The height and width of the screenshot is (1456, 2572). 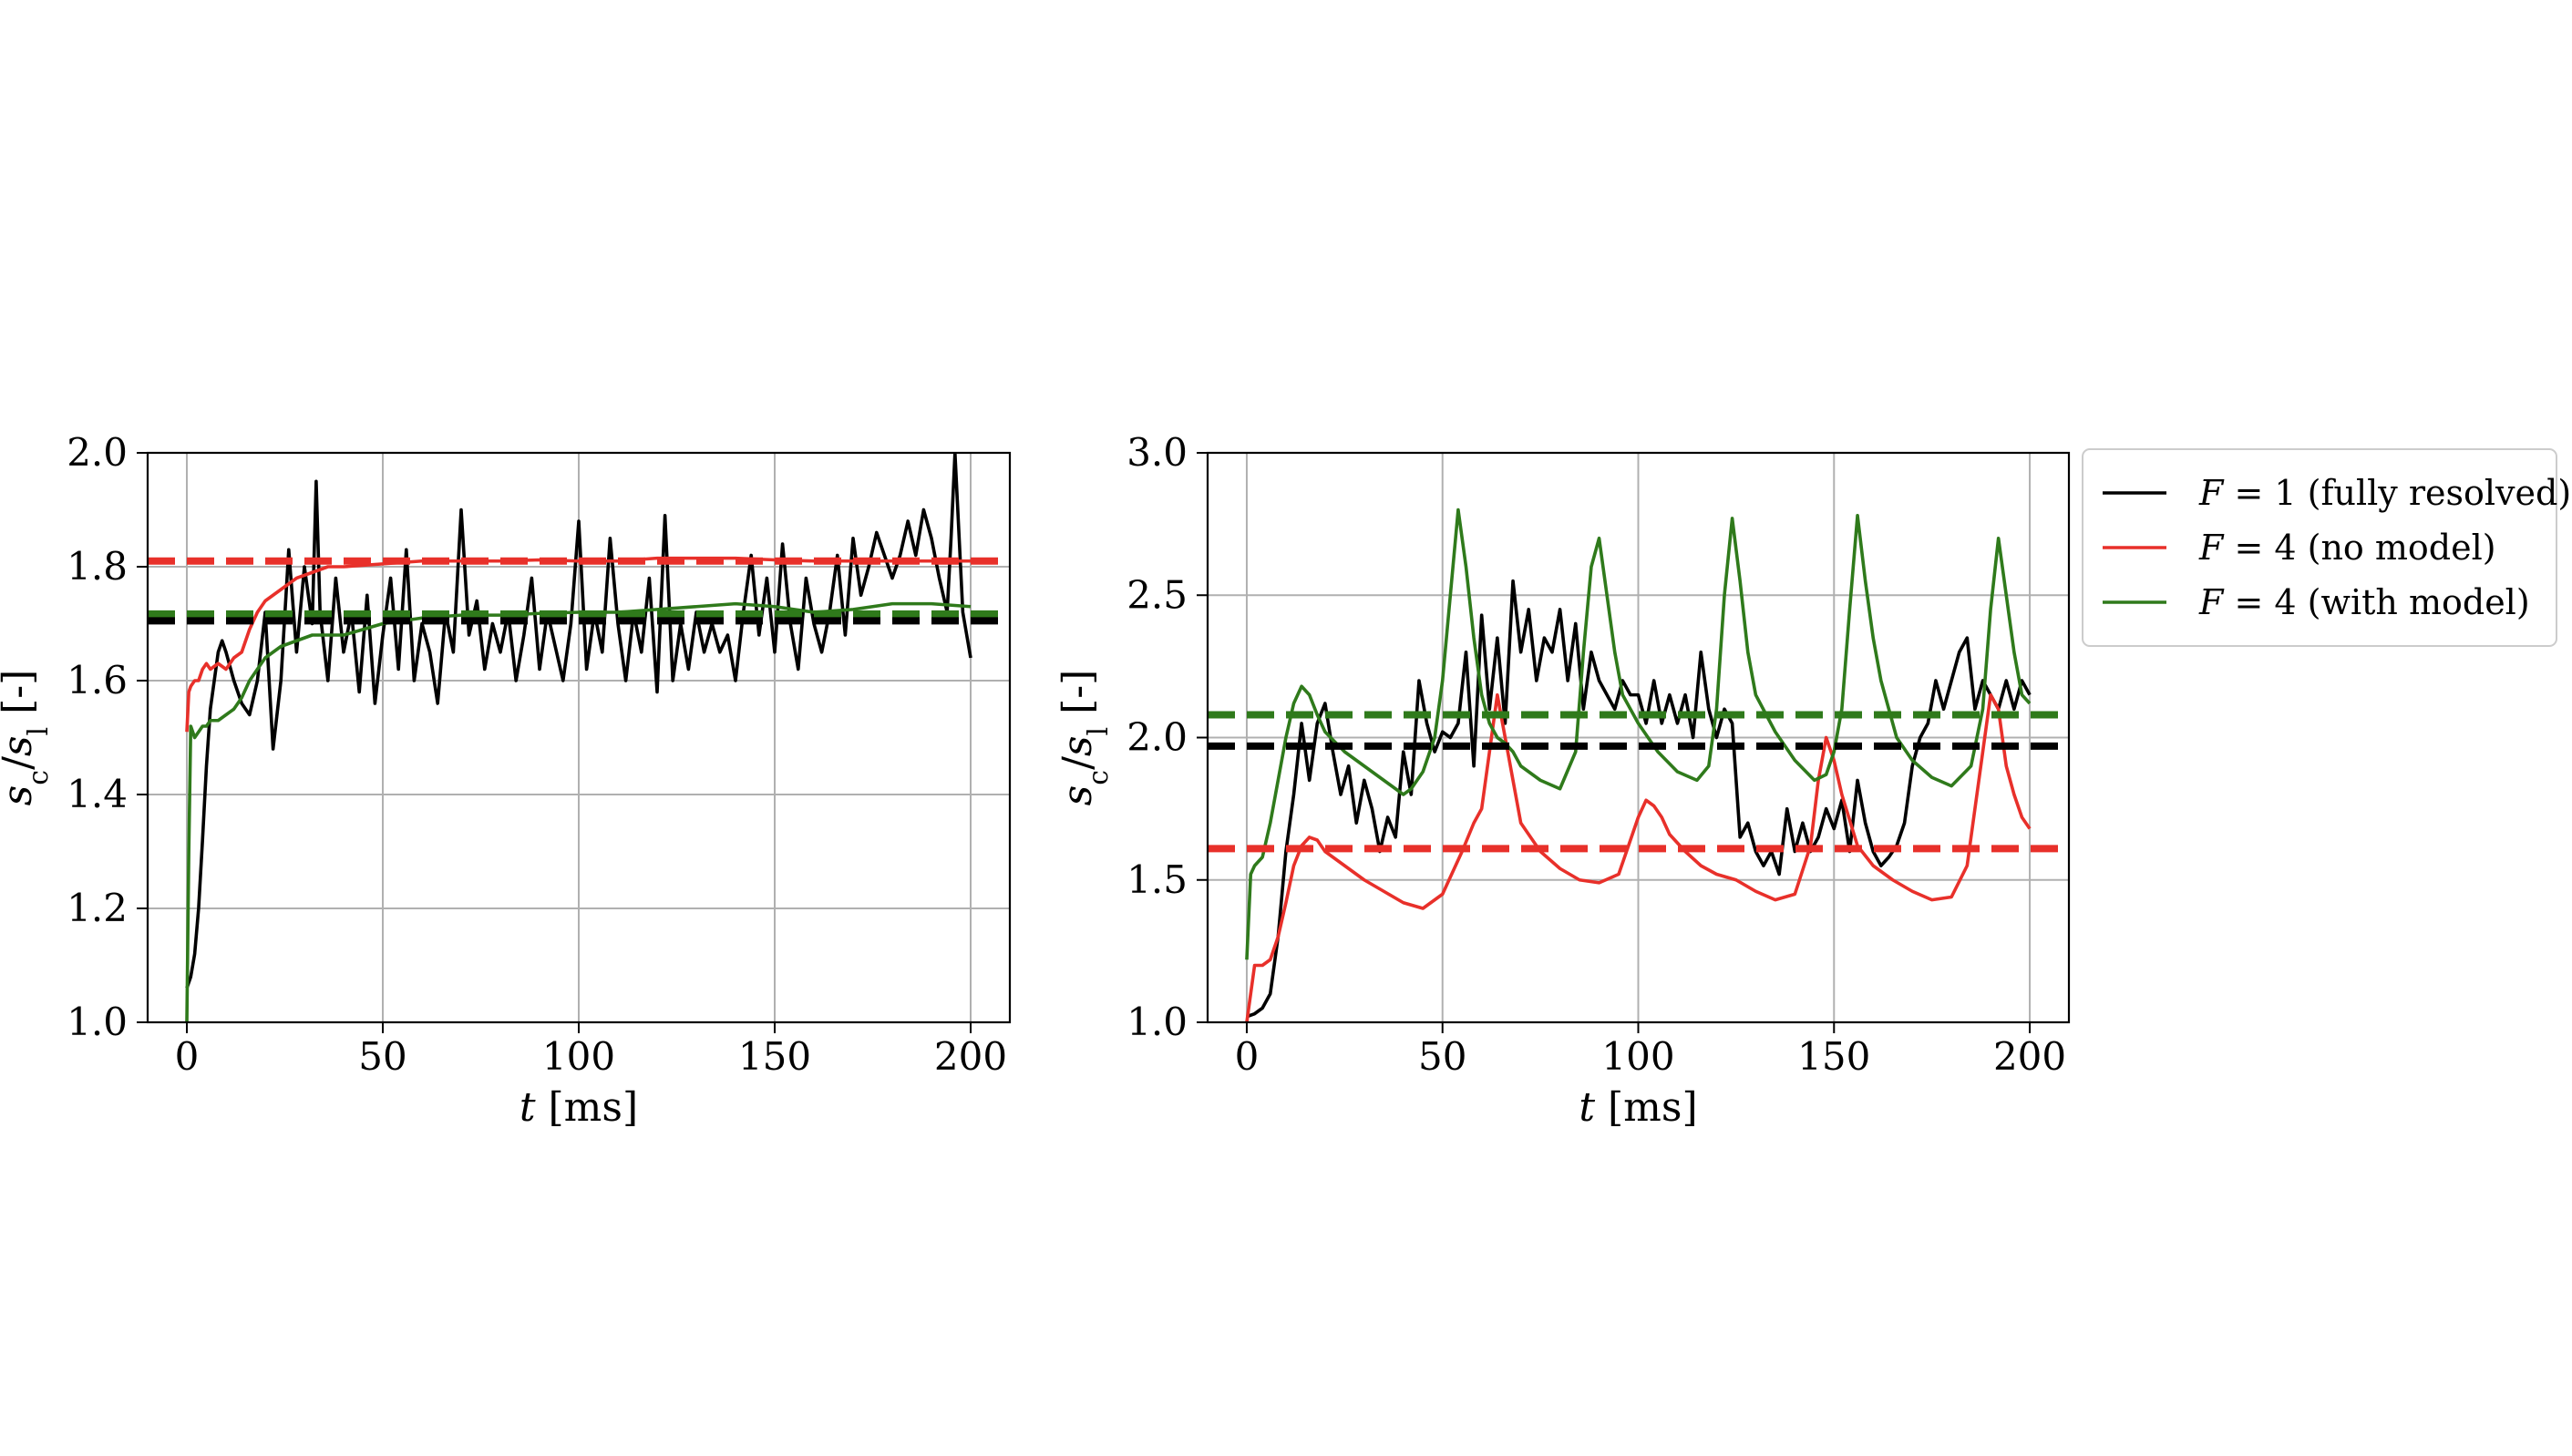 What do you see at coordinates (1157, 594) in the screenshot?
I see `y-tick-label: 2.5` at bounding box center [1157, 594].